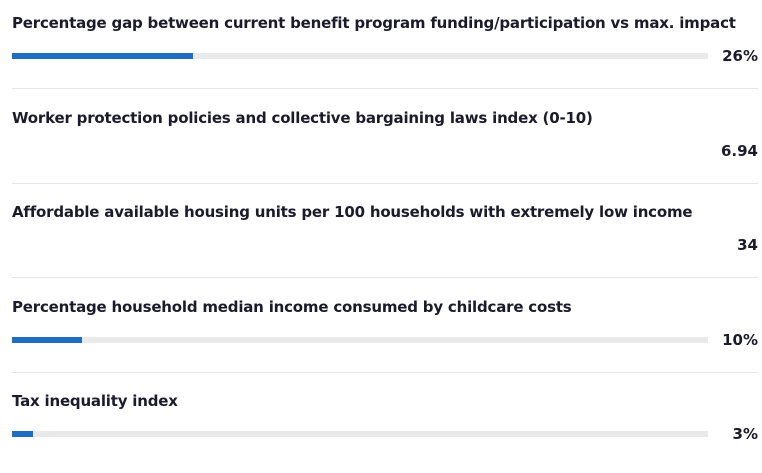 The image size is (762, 473). Describe the element at coordinates (745, 434) in the screenshot. I see `indicator-value: 3%` at that location.